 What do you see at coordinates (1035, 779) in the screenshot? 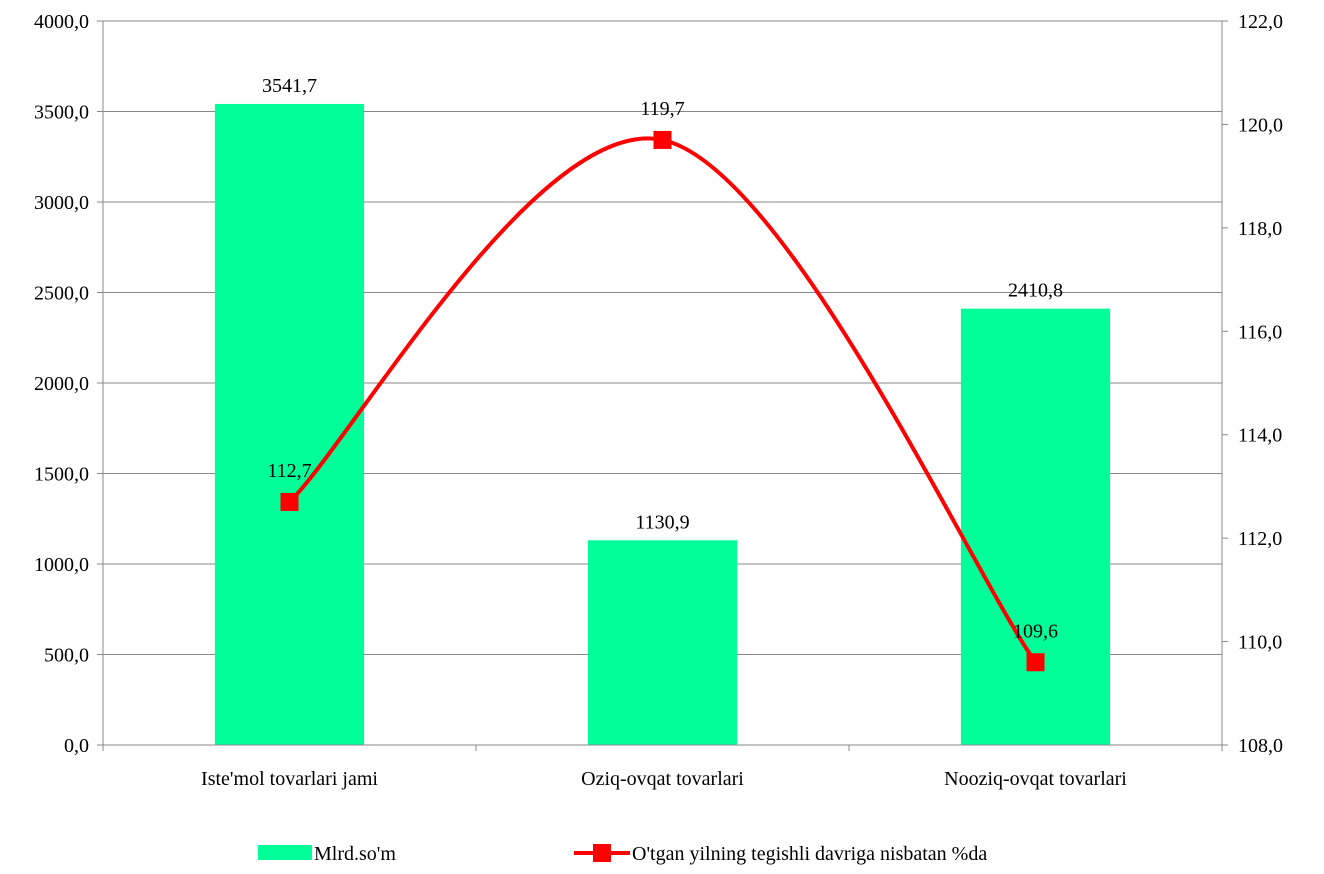
I see `category-label: Nooziq-ovqat tovarlari` at bounding box center [1035, 779].